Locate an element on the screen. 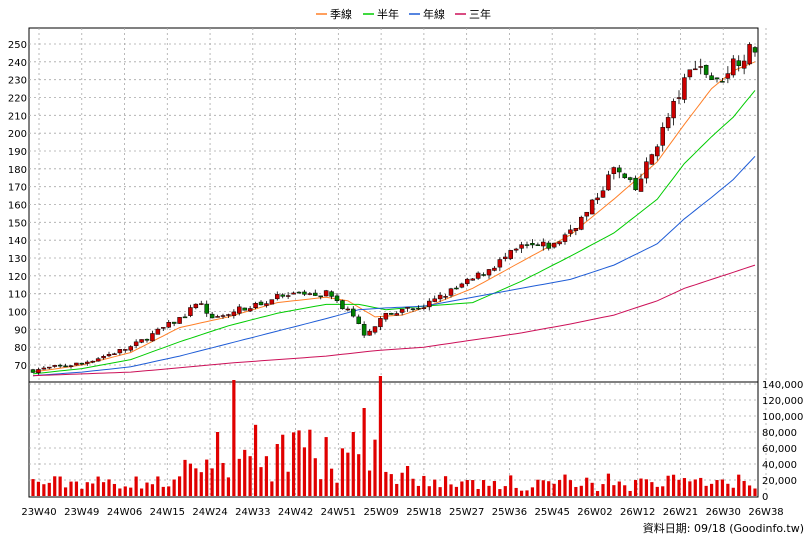  legend-label: 三年 is located at coordinates (480, 14).